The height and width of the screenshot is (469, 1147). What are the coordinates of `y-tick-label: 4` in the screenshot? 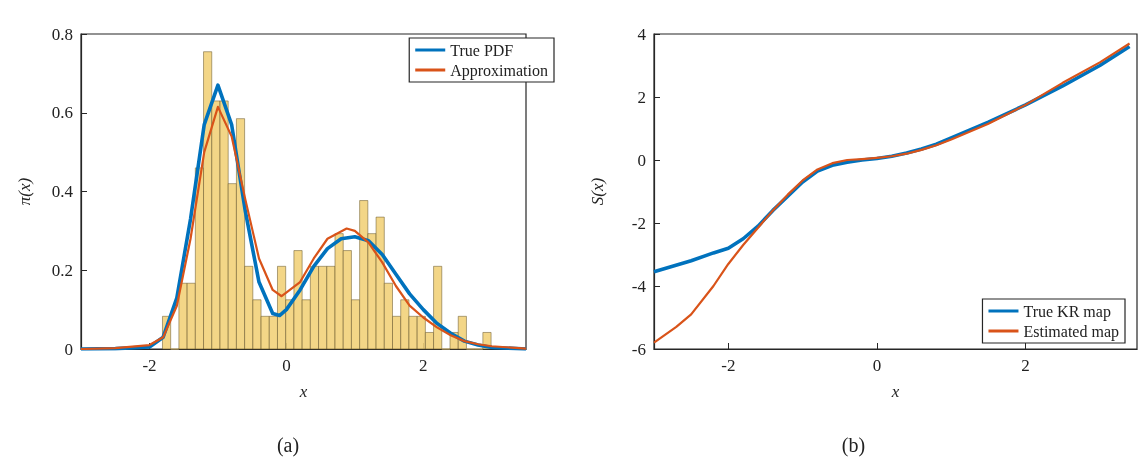 It's located at (642, 34).